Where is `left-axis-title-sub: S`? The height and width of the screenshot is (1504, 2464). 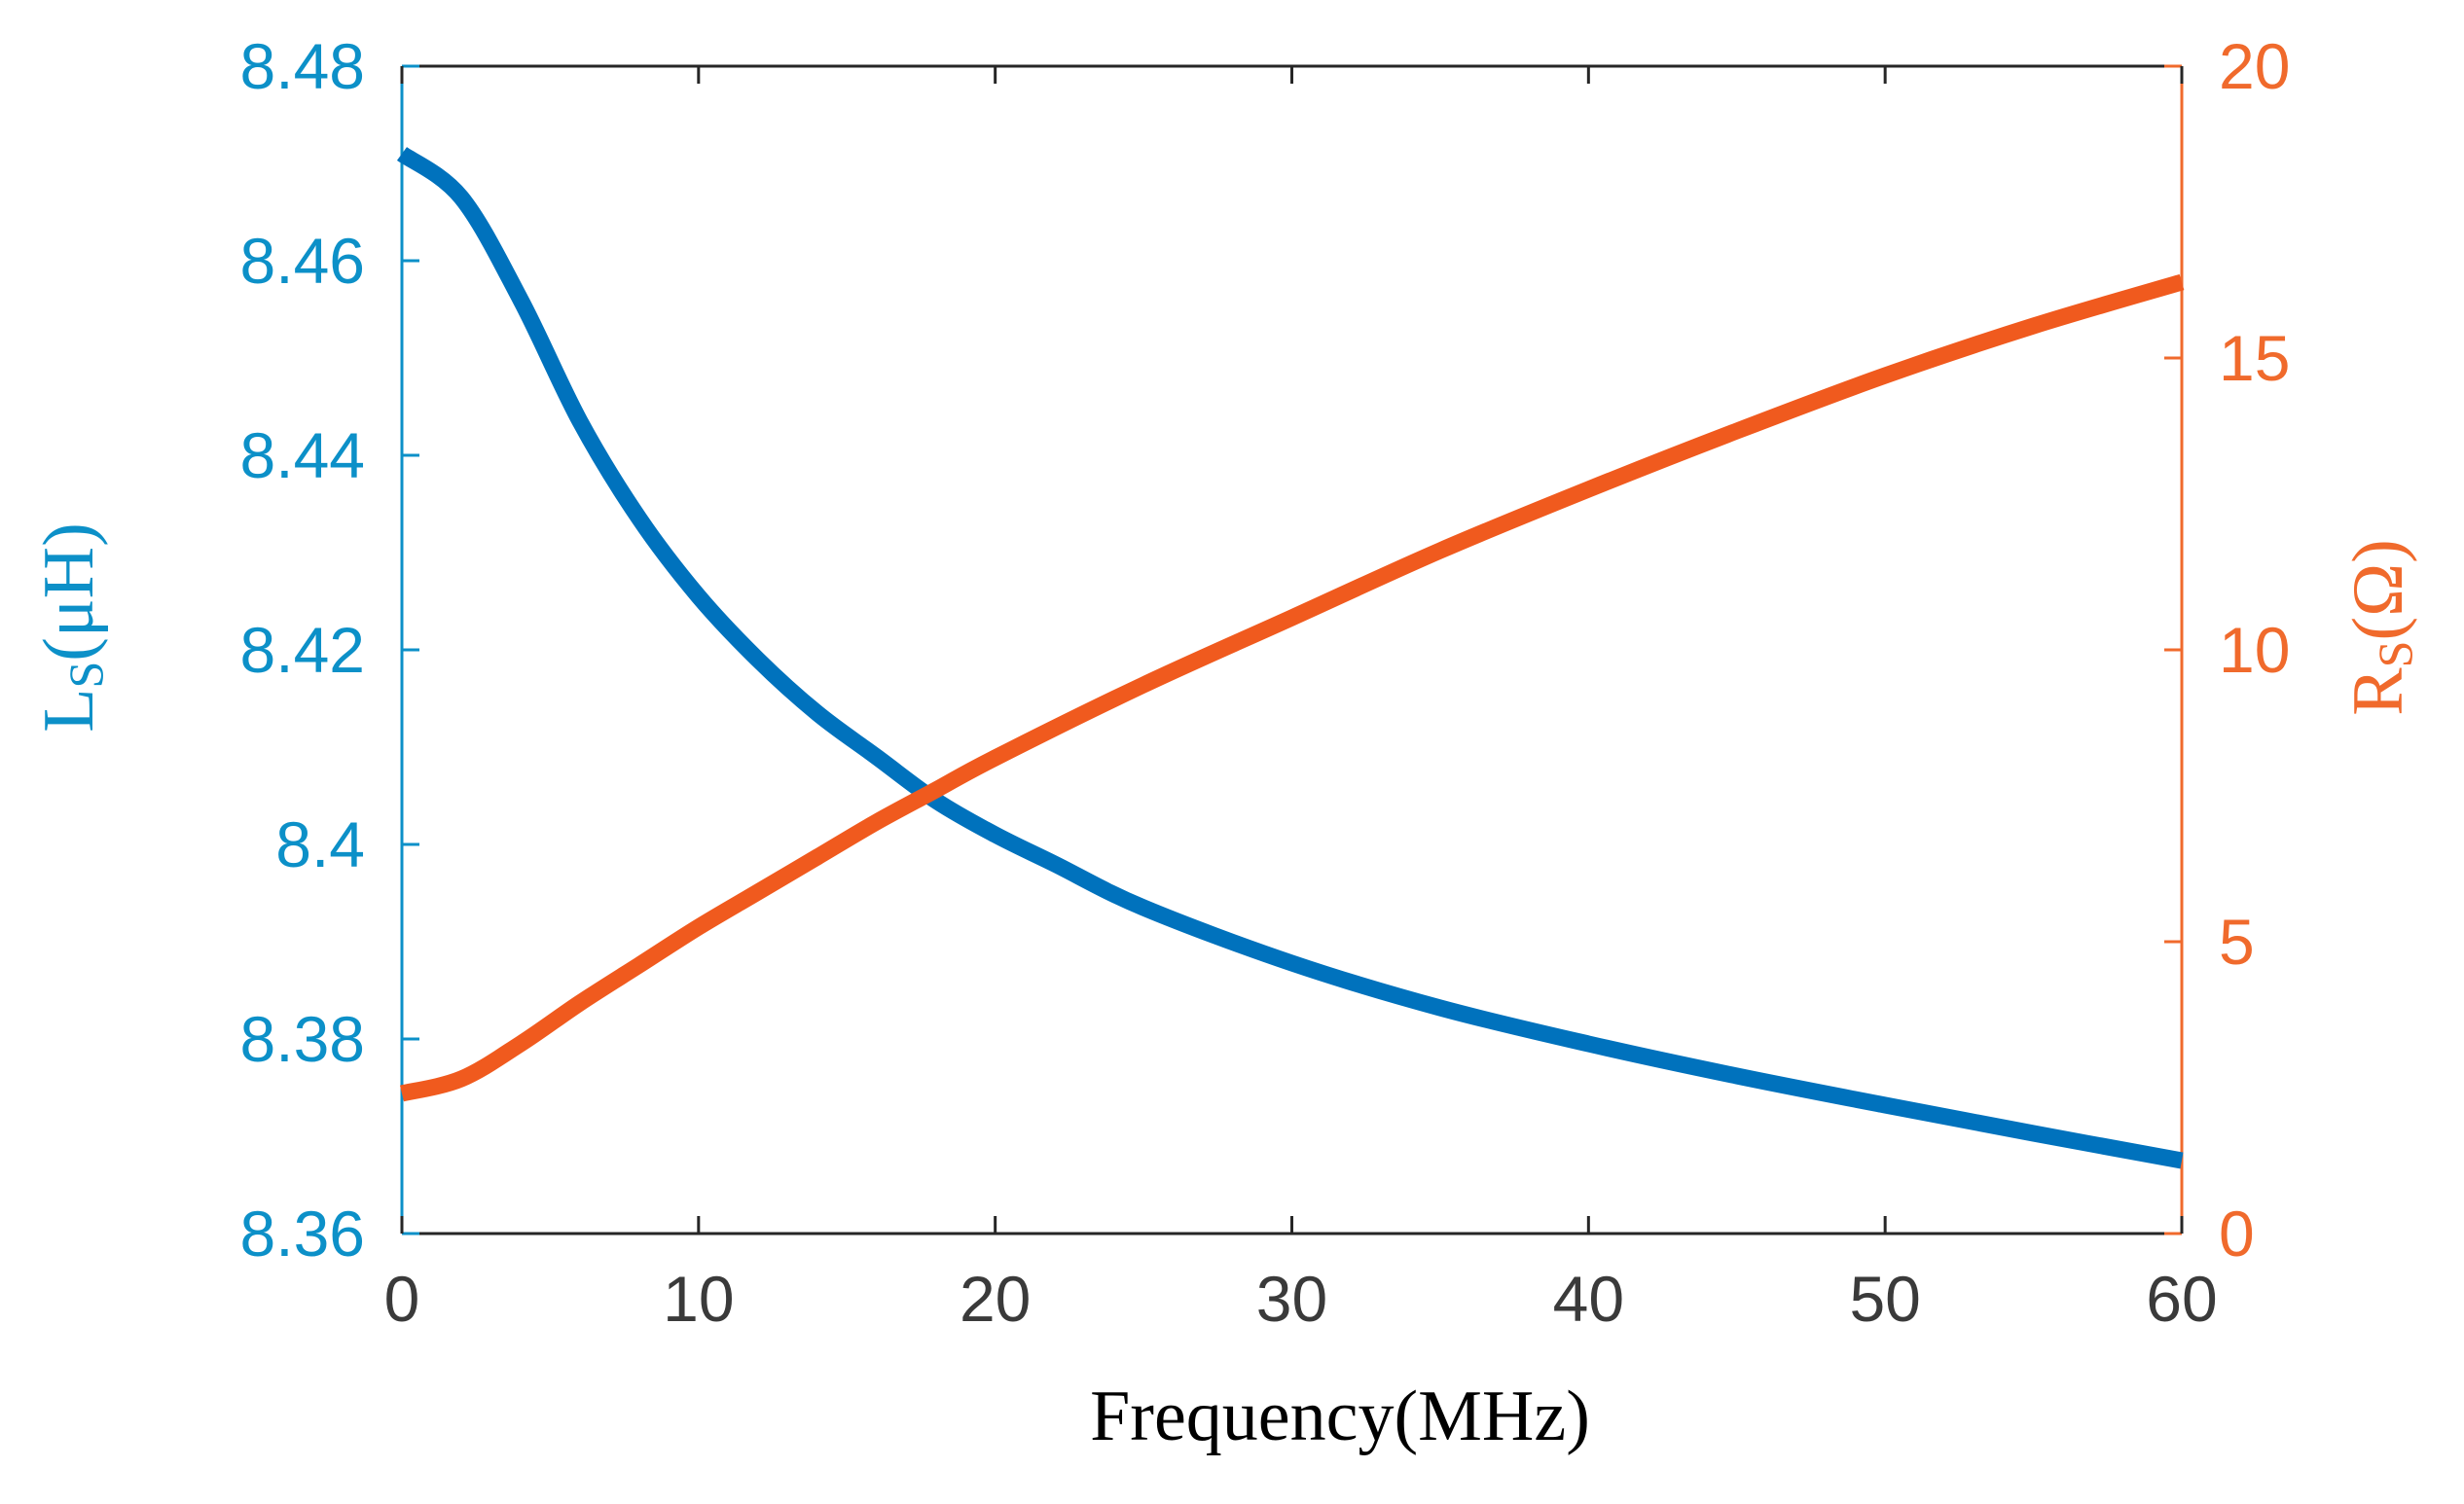 left-axis-title-sub: S is located at coordinates (85, 675).